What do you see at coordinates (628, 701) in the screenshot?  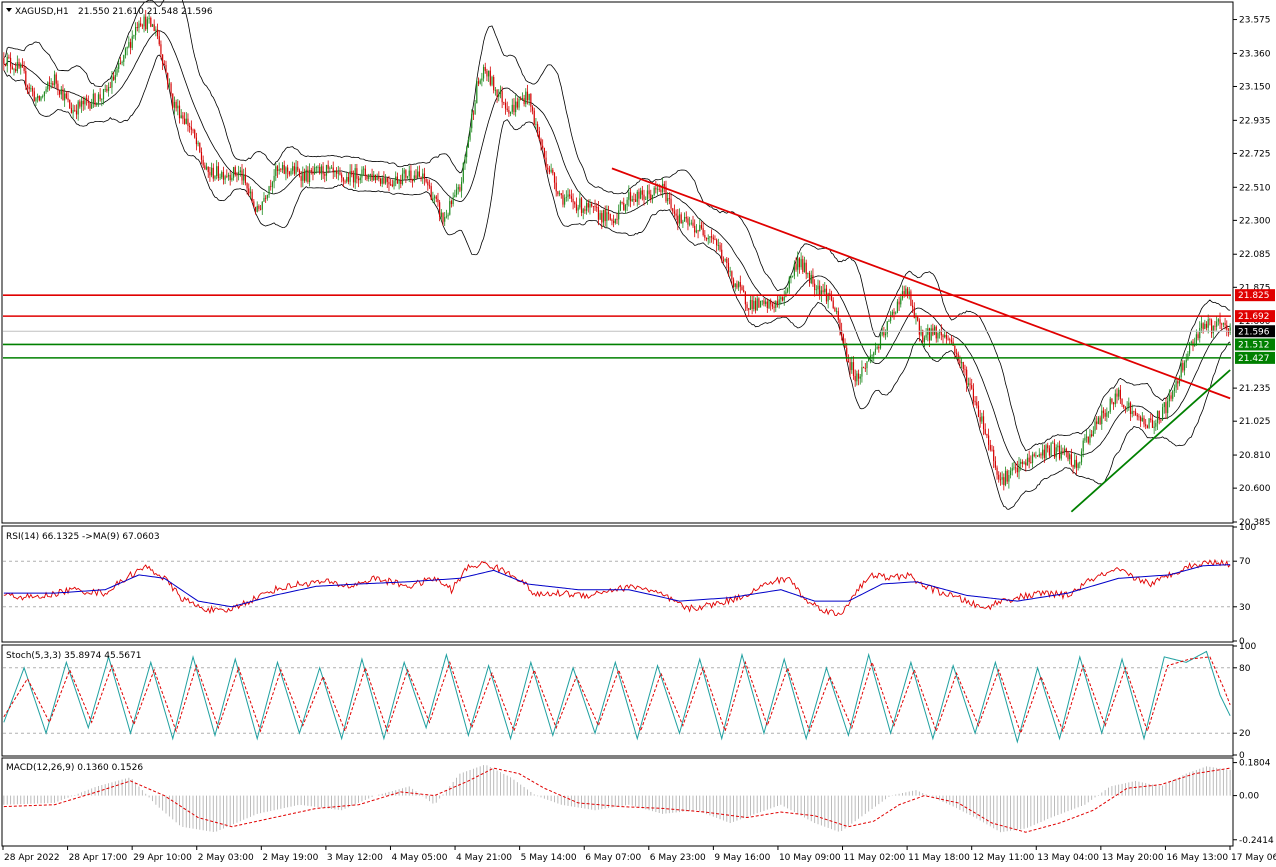 I see `stochastic-pane: 100 80 20 0 Stoch(5,3,3) 35.8974 45.5671` at bounding box center [628, 701].